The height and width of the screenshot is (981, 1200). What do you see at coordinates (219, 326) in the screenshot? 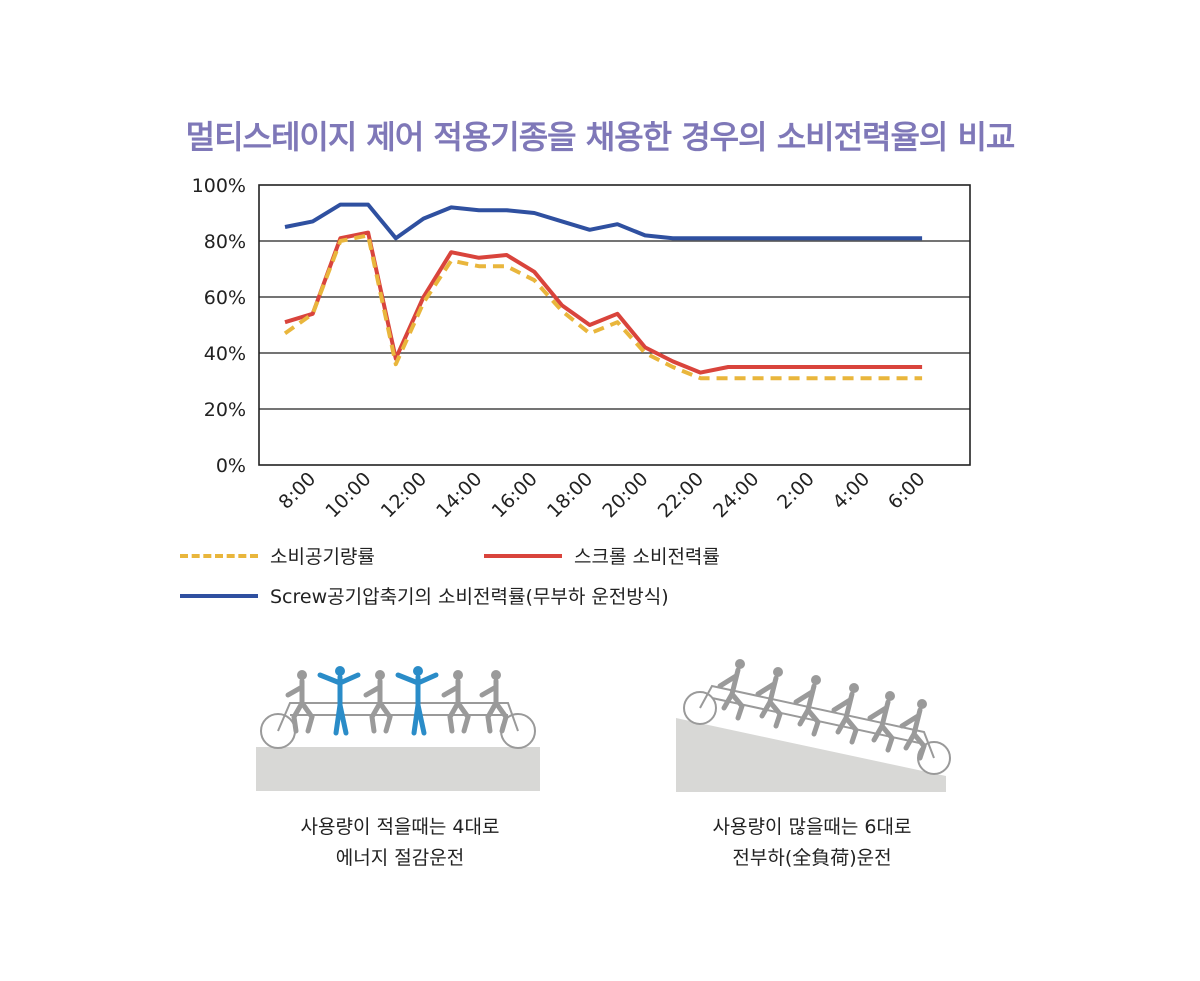
I see `y-tick-labels: 0% 20% 40% 60% 80% 100%` at bounding box center [219, 326].